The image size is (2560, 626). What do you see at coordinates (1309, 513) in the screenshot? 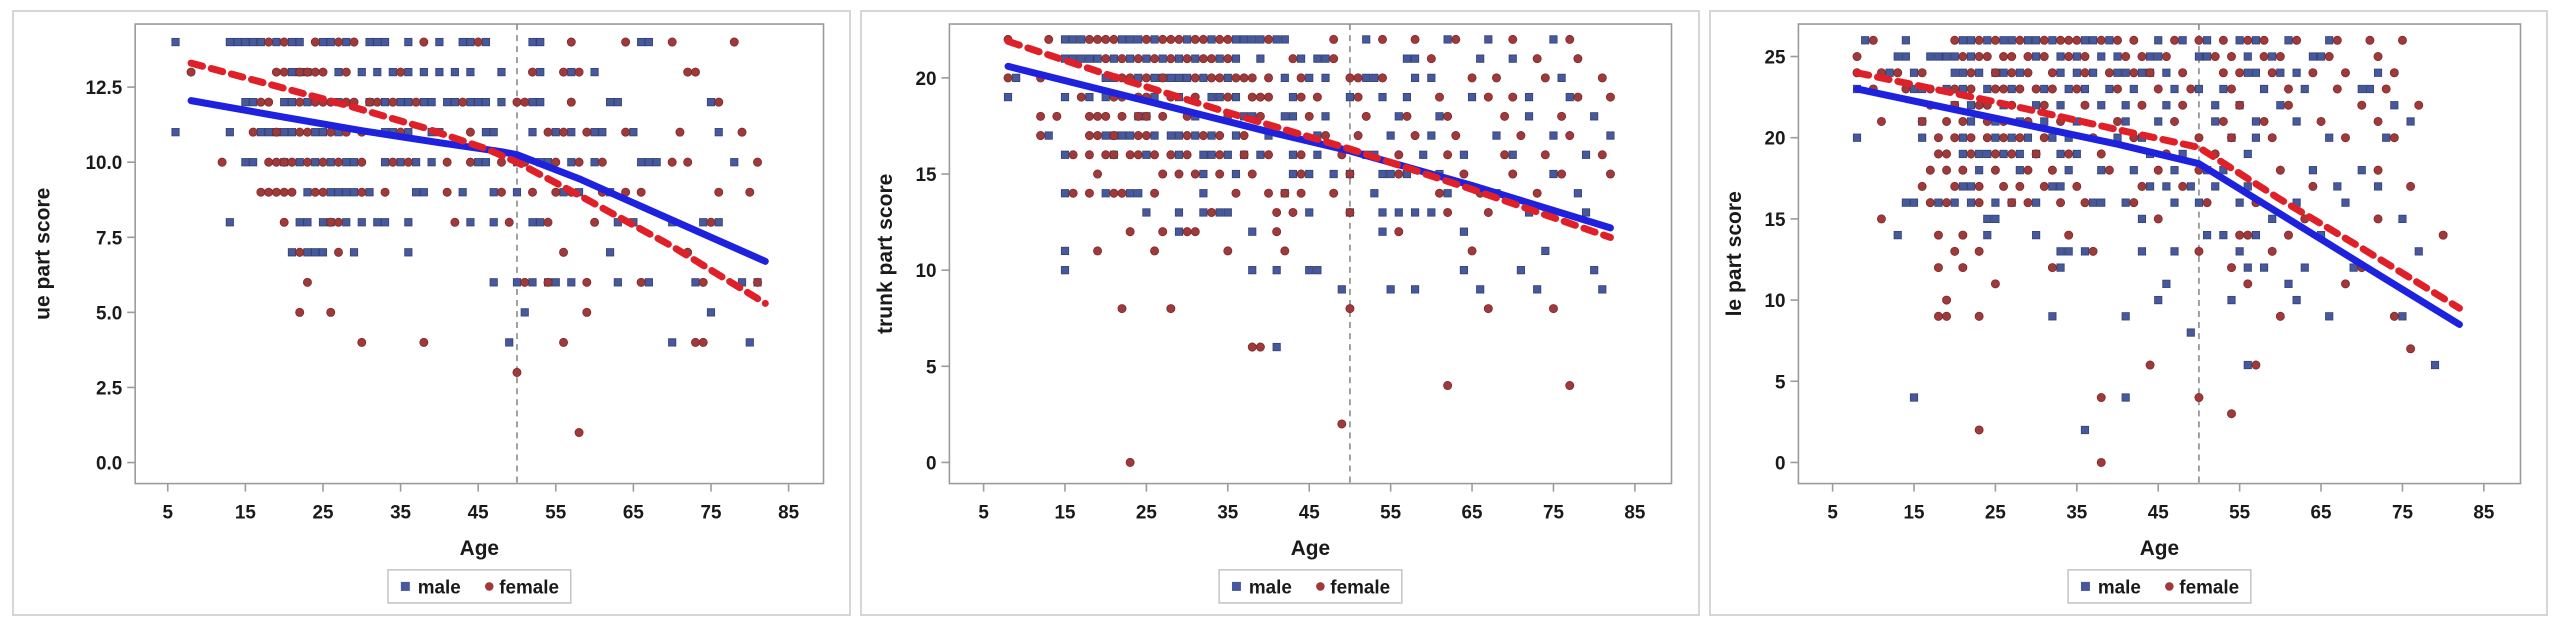
I see `x-tick-label: 45` at bounding box center [1309, 513].